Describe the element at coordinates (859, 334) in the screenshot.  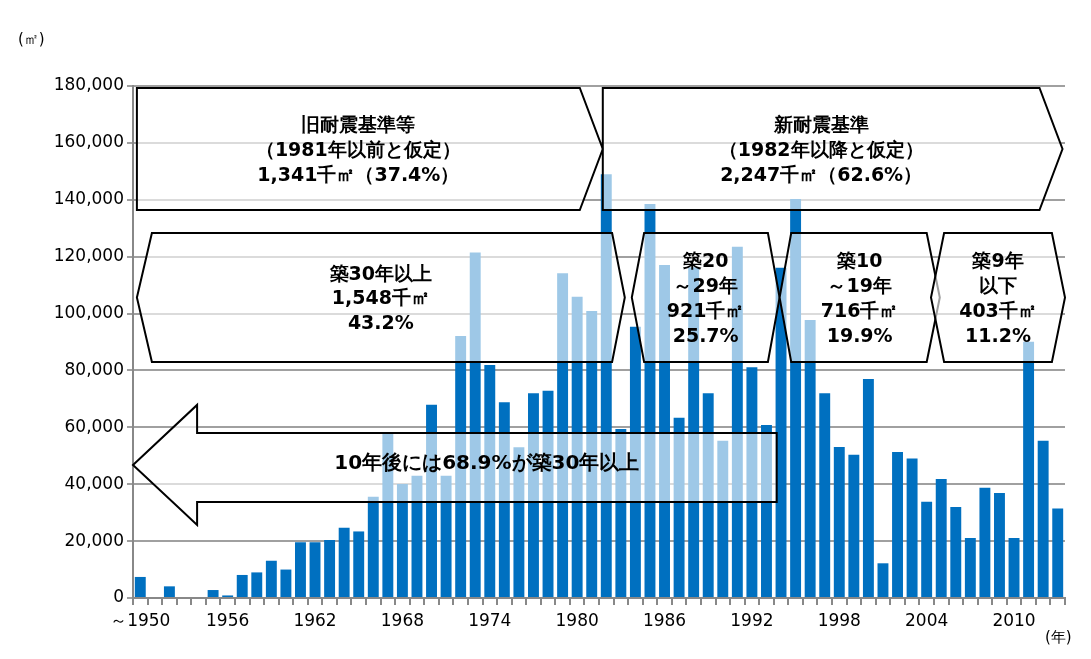
I see `annotation: 19.9%` at that location.